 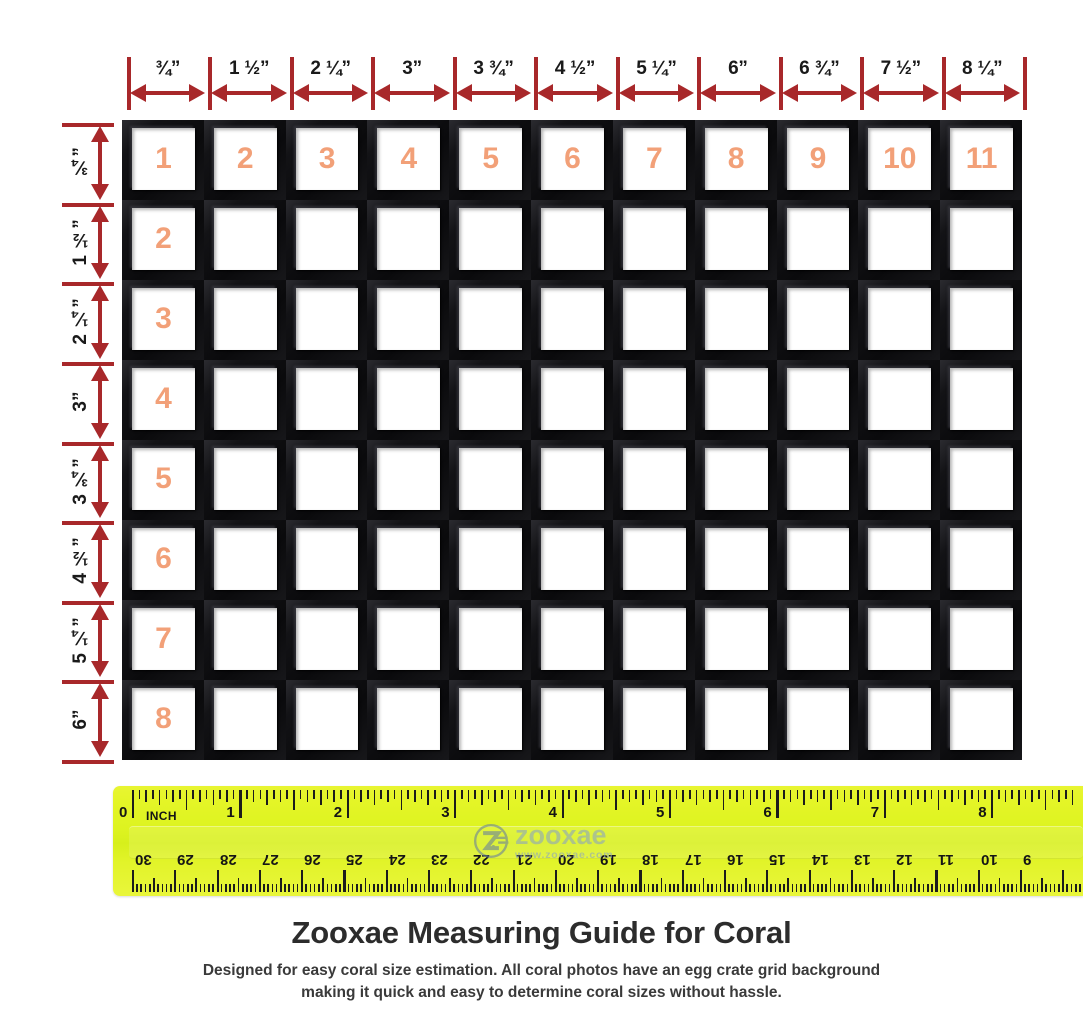 What do you see at coordinates (163, 478) in the screenshot?
I see `grid-cell-number: 5` at bounding box center [163, 478].